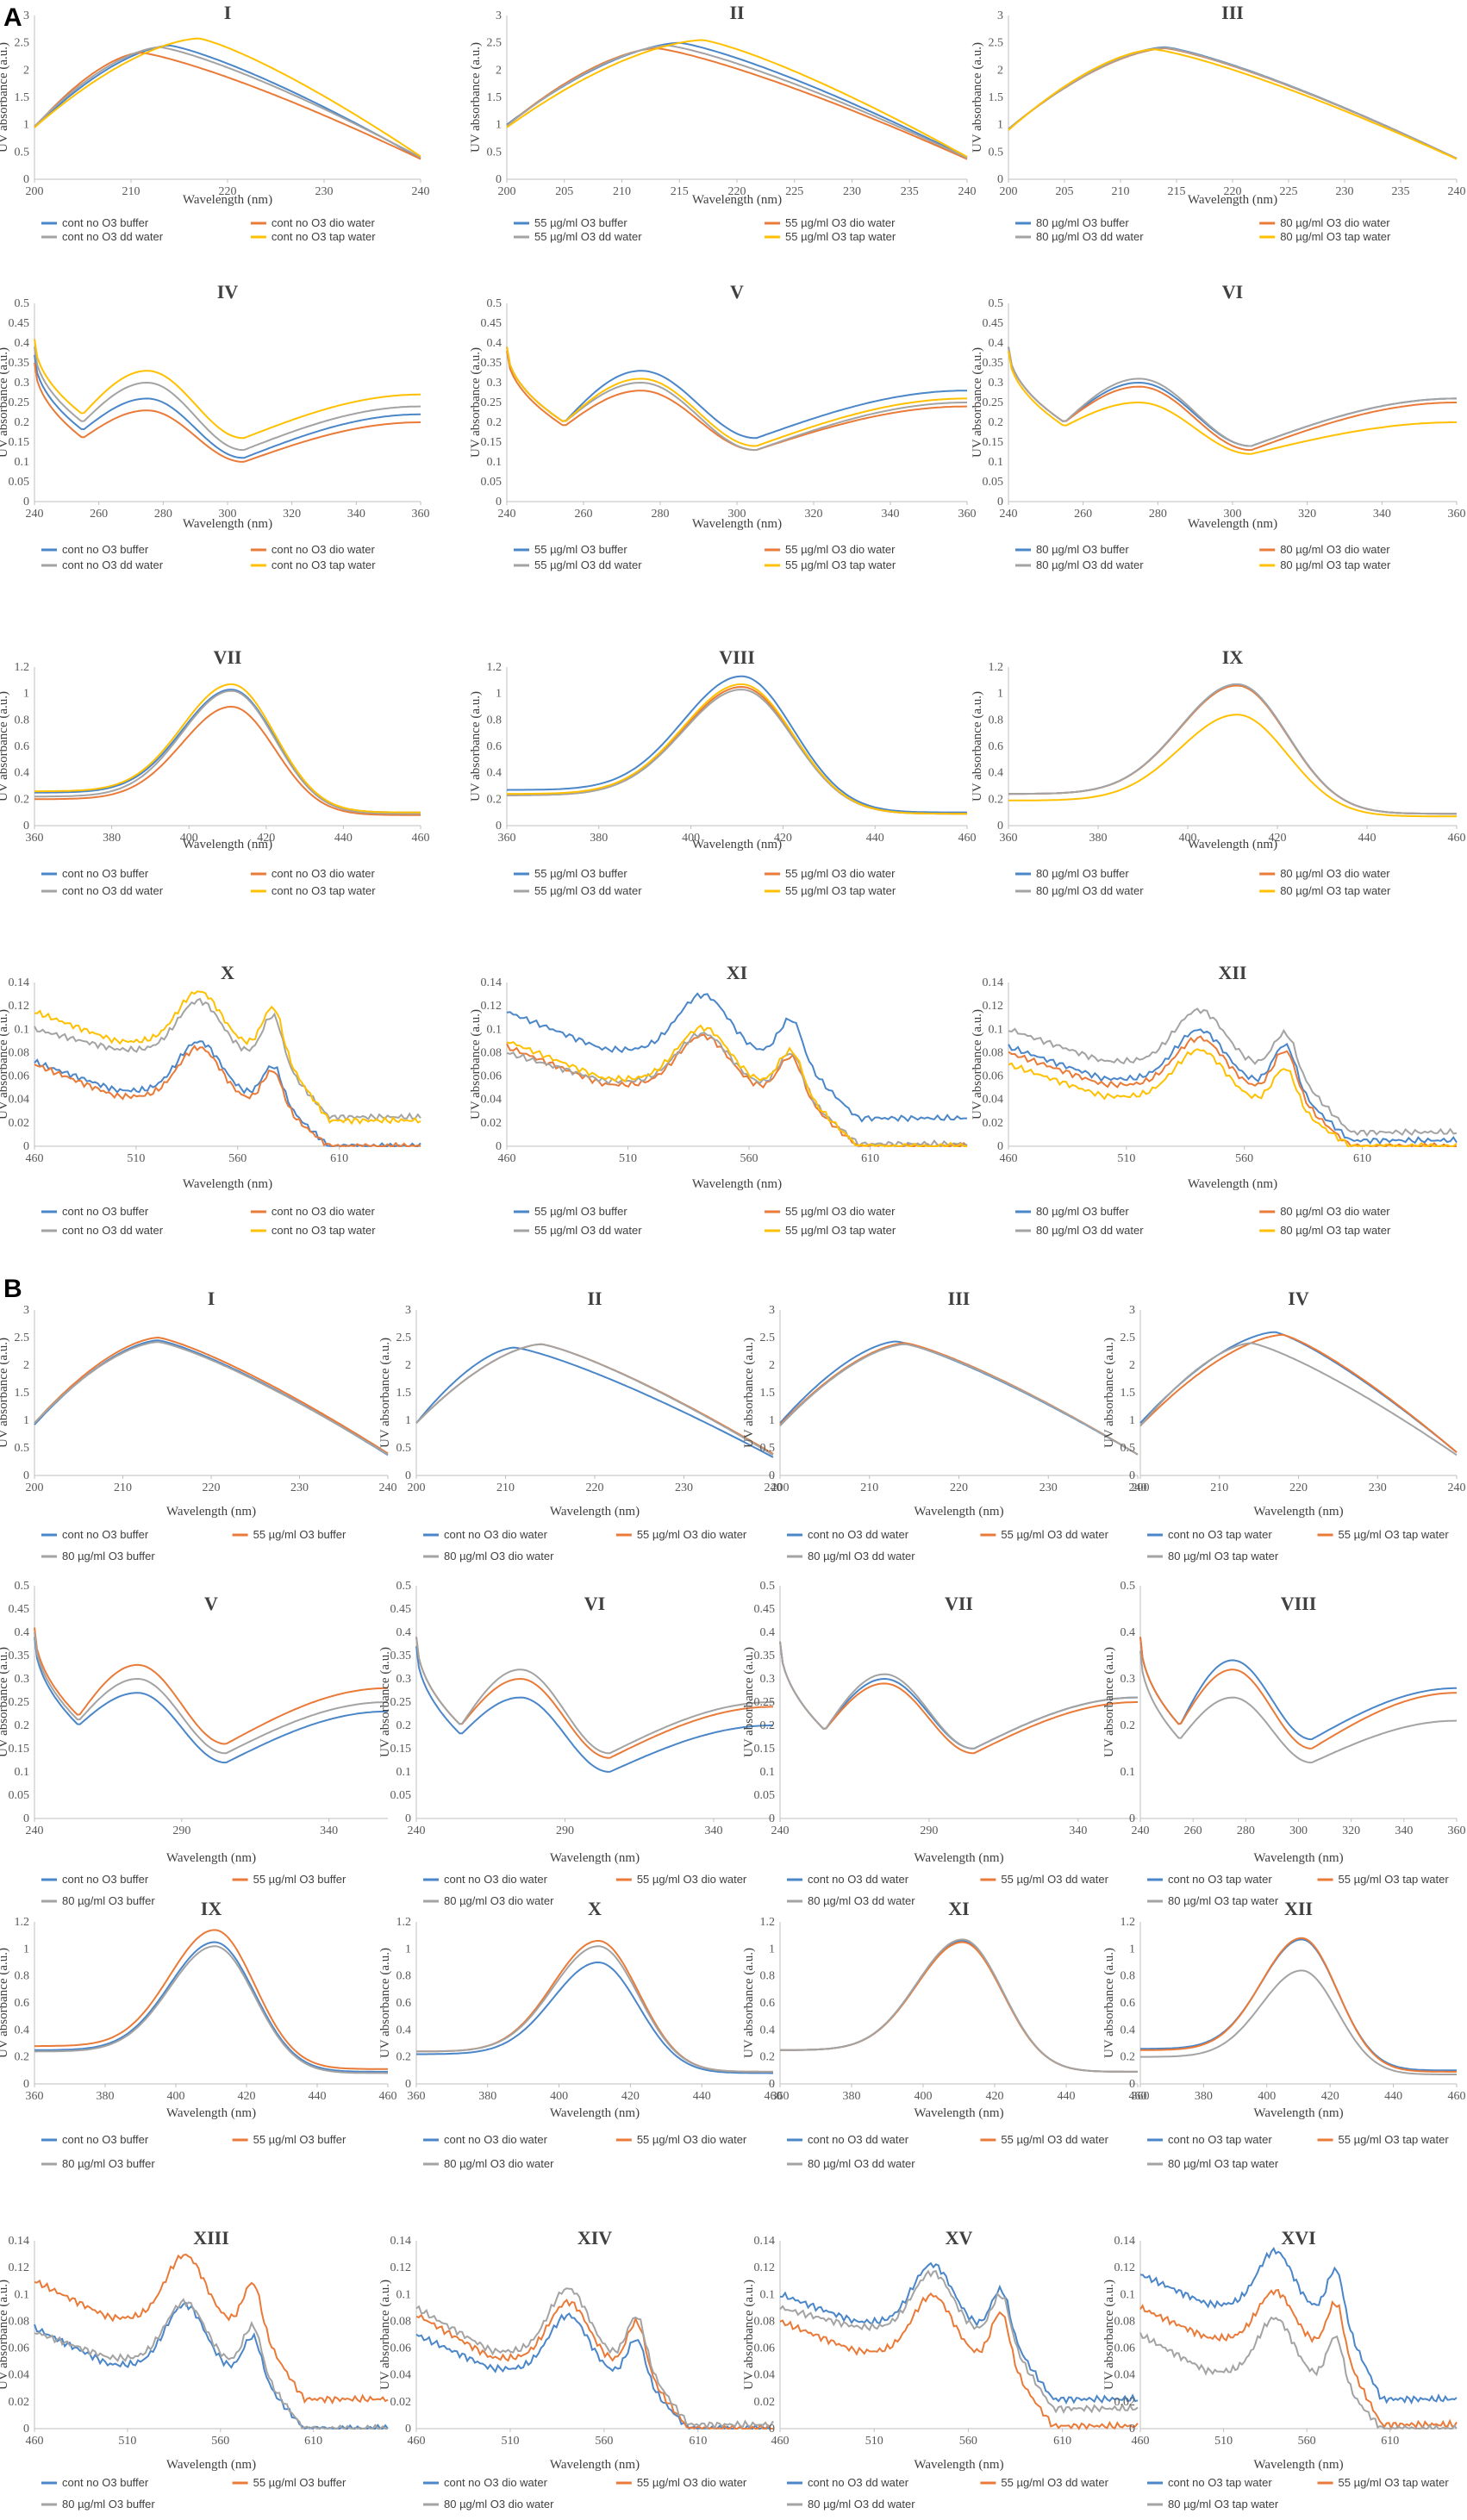 The image size is (1467, 2520). I want to click on chart-title: XIII, so click(211, 2238).